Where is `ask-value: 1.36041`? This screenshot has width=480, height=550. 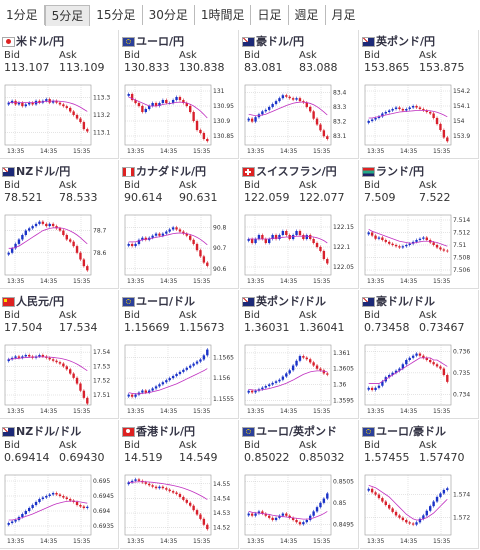 ask-value: 1.36041 is located at coordinates (322, 327).